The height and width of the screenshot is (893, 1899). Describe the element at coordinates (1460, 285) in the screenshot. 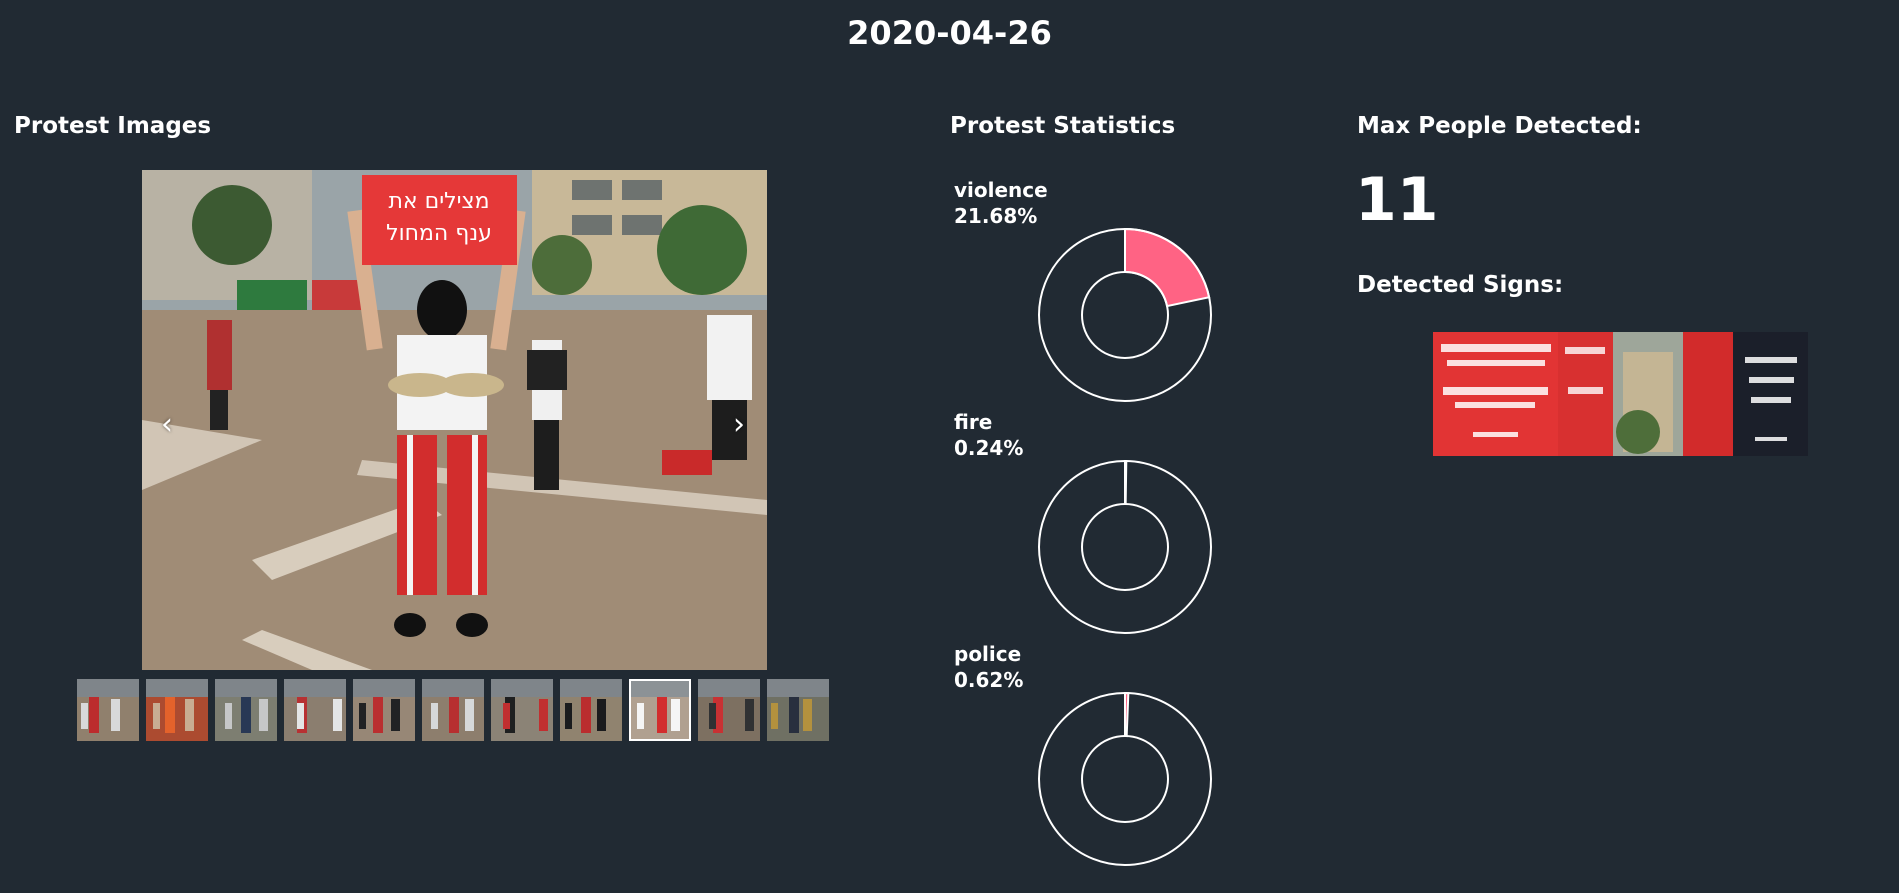

I see `detected-signs-heading: Detected Signs:` at that location.